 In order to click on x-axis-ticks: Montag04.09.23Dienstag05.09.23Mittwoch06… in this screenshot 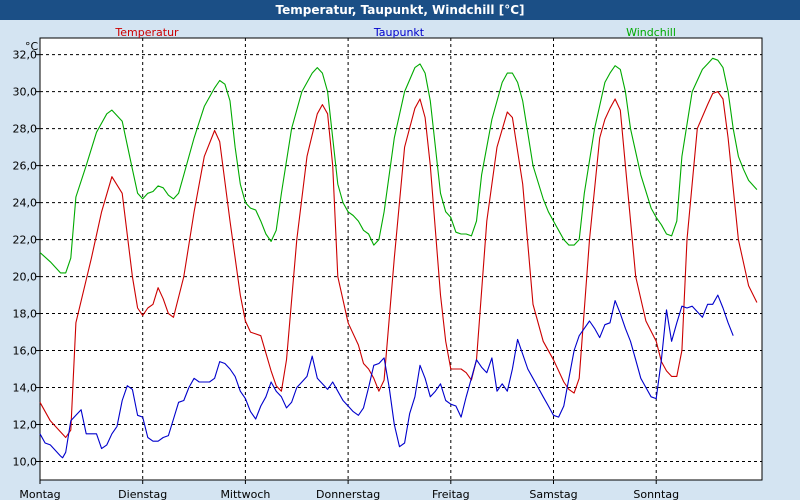, I will do `click(349, 490)`.